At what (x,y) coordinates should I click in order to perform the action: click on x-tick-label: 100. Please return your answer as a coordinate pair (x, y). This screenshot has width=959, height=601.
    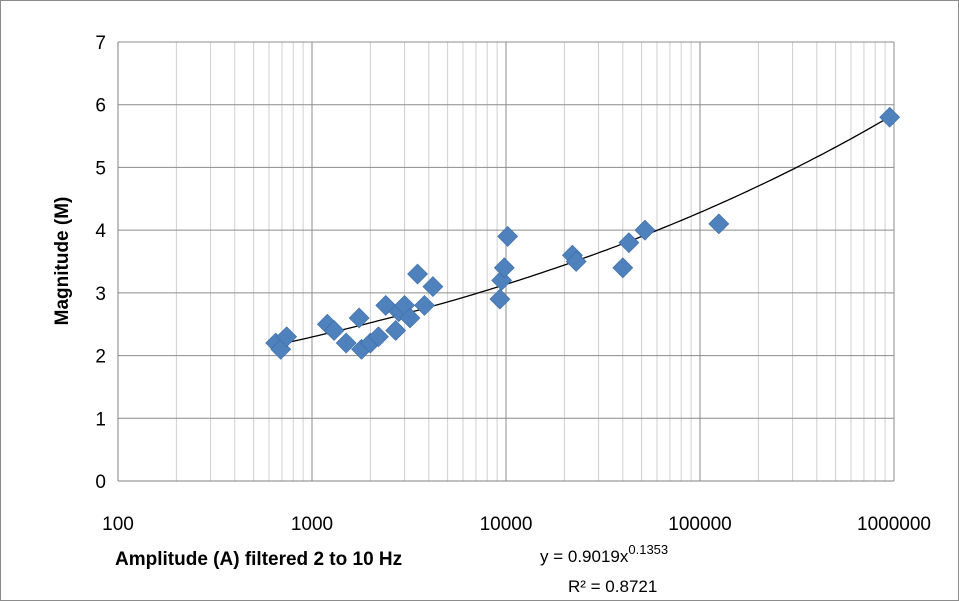
    Looking at the image, I should click on (118, 524).